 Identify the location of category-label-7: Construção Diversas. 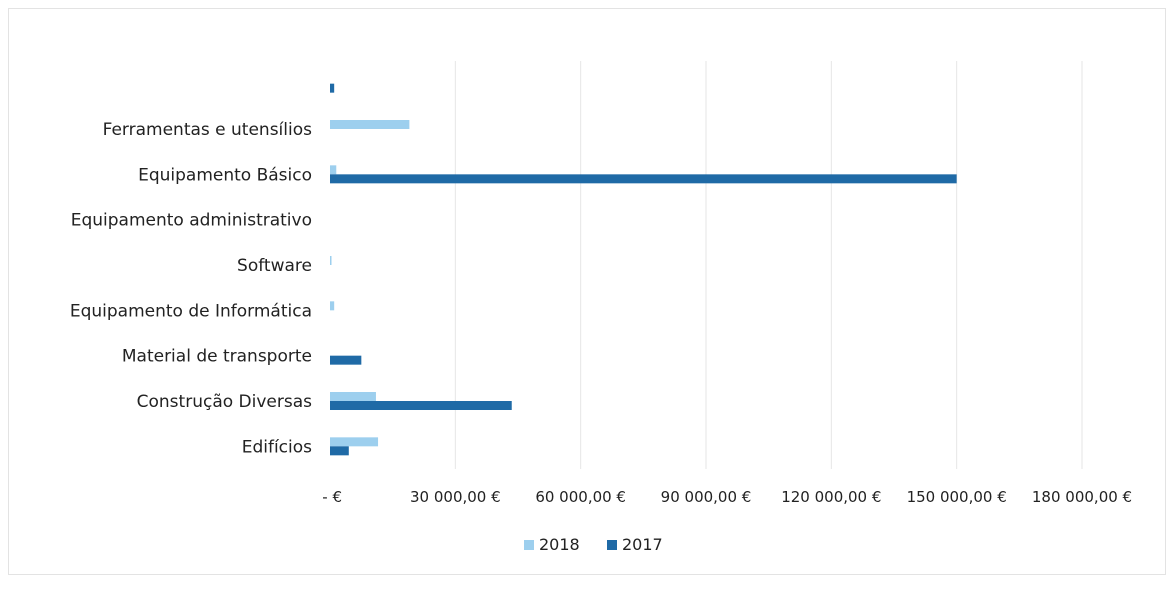
(224, 402).